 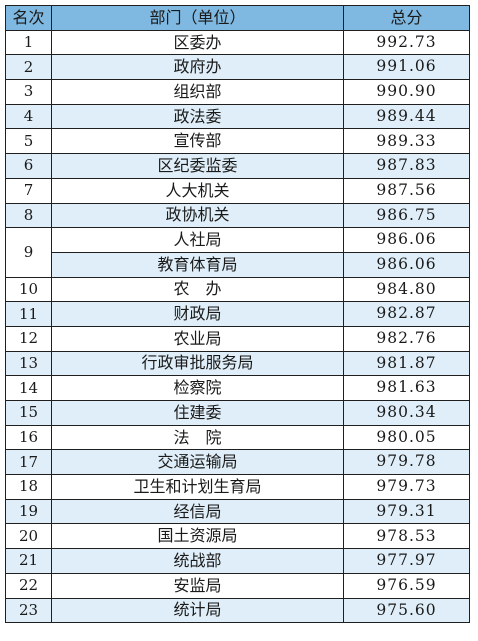 I want to click on table-row: 7 人大机关 987.56, so click(x=237, y=190).